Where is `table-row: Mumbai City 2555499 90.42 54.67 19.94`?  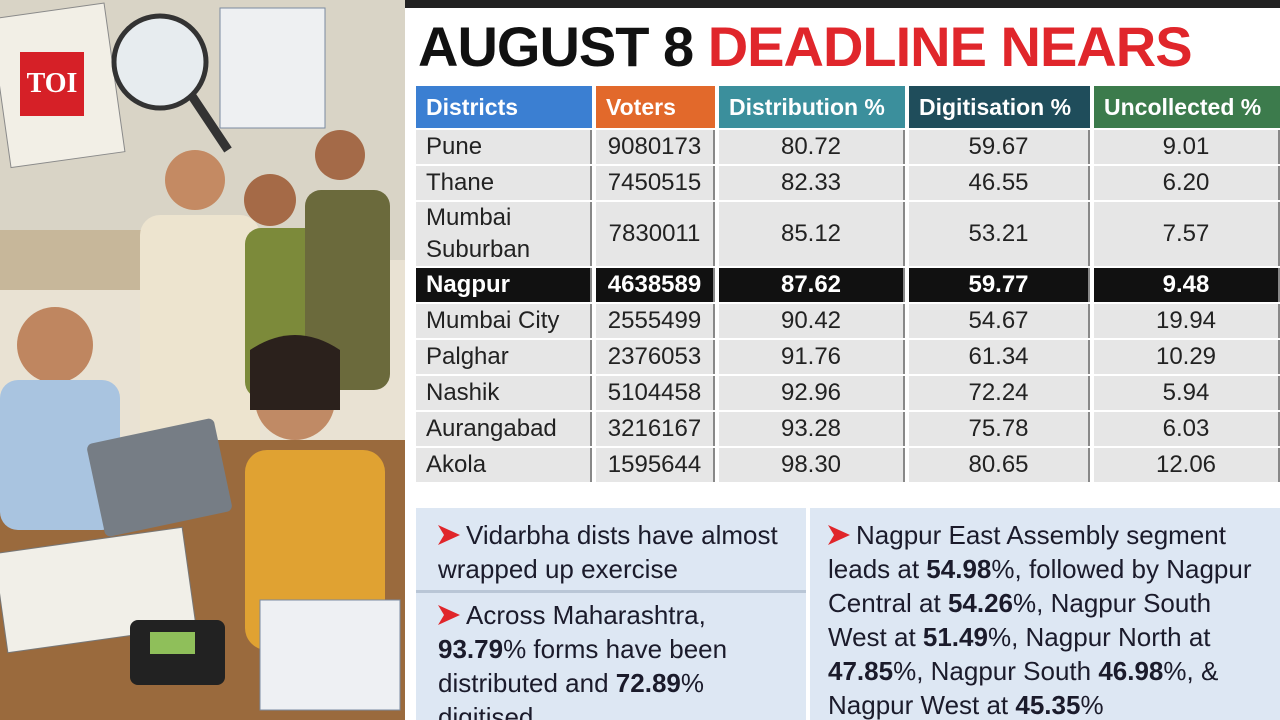
table-row: Mumbai City 2555499 90.42 54.67 19.94 is located at coordinates (848, 321).